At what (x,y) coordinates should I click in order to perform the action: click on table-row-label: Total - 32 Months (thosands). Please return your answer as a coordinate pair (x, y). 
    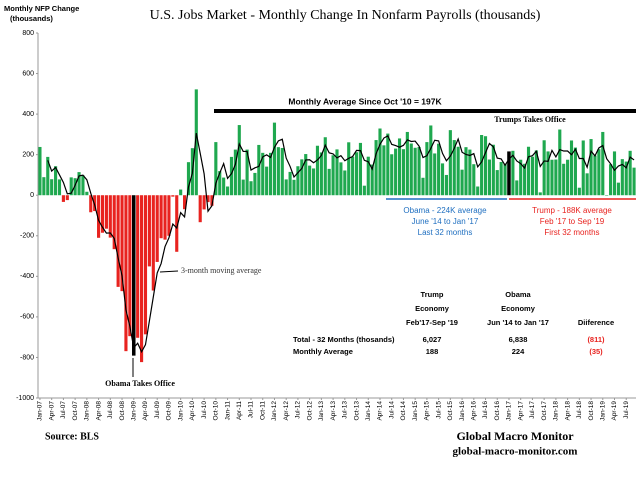
    Looking at the image, I should click on (344, 339).